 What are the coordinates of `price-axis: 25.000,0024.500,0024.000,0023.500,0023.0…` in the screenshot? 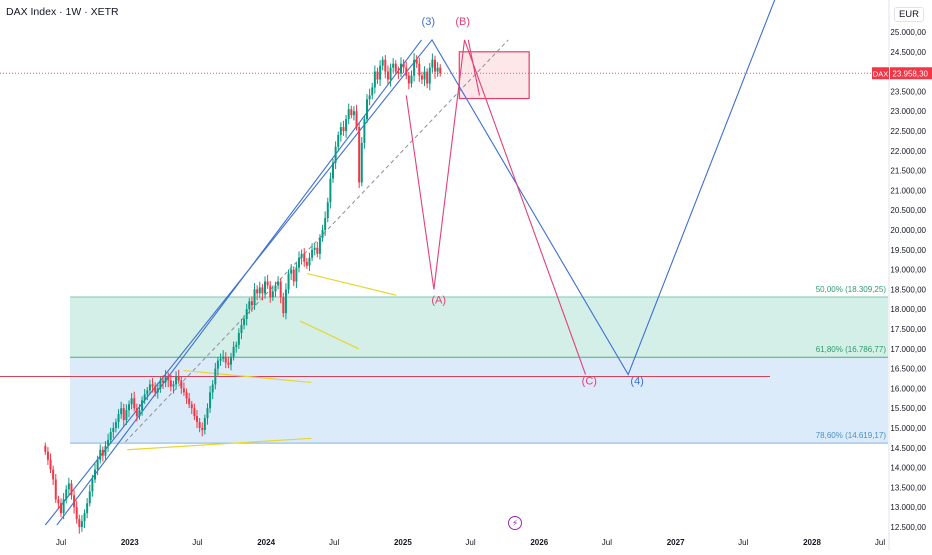 It's located at (902, 275).